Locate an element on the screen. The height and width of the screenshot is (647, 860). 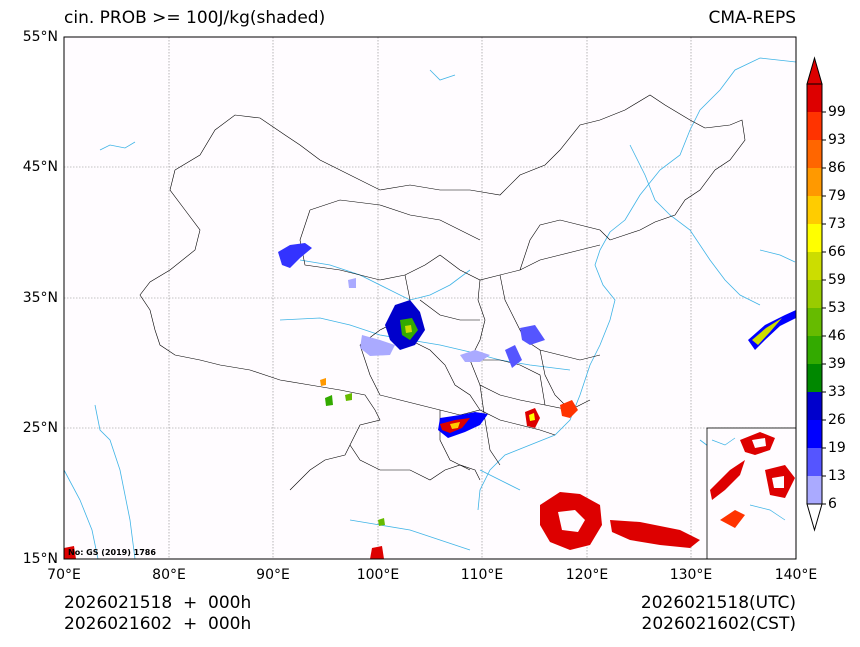
colorbar-label: 99 is located at coordinates (837, 112).